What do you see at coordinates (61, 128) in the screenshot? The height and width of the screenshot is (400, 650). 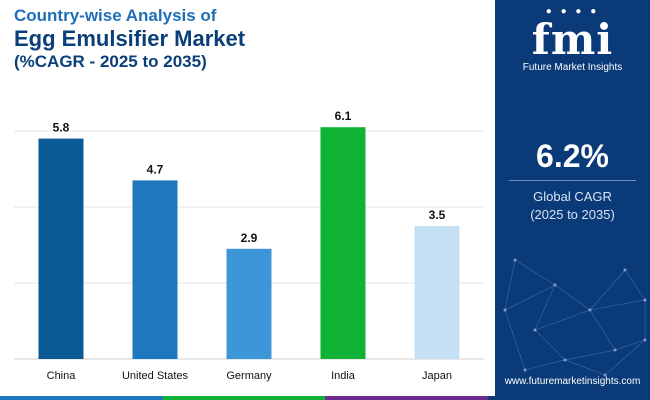 I see `data-label: 5.8` at bounding box center [61, 128].